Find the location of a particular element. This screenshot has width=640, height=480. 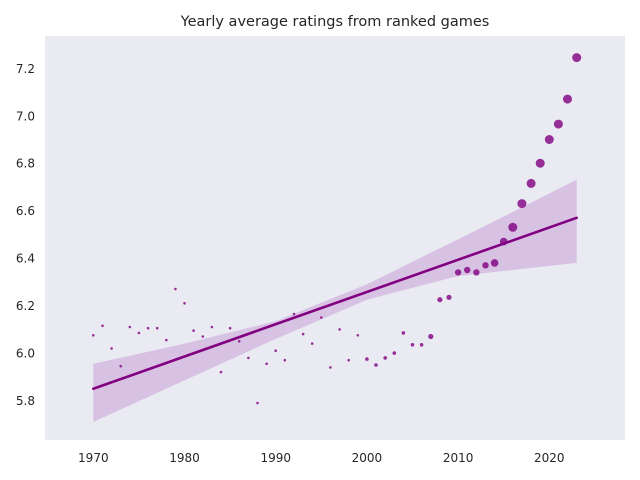

y-tick-label: 7.0 is located at coordinates (25, 116).